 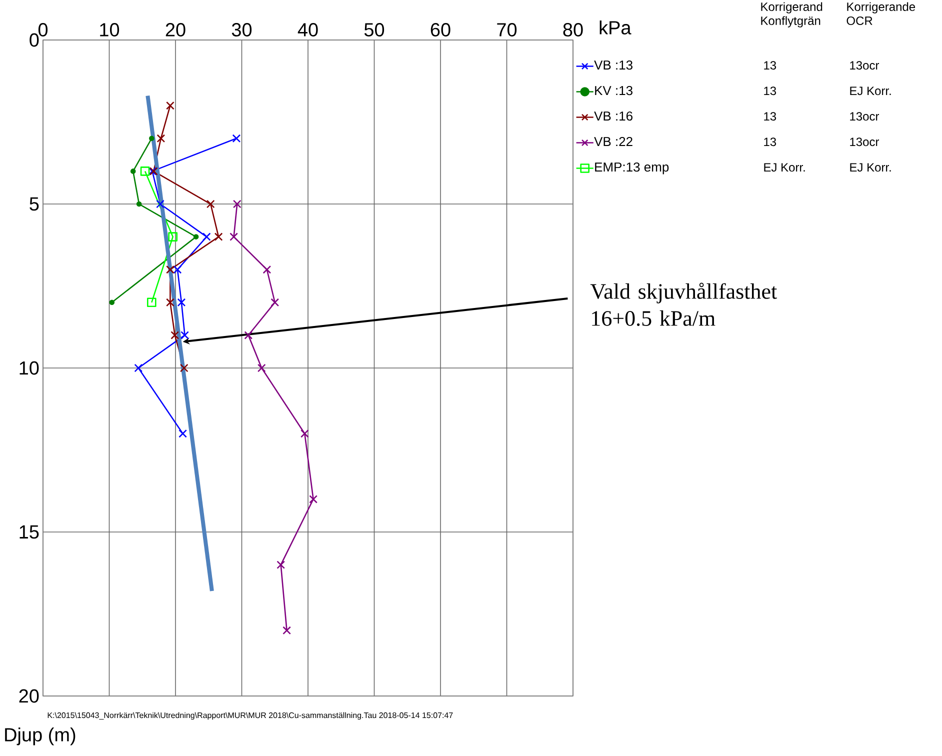 I want to click on text: Korrigerand Konflytgrän, so click(x=791, y=15).